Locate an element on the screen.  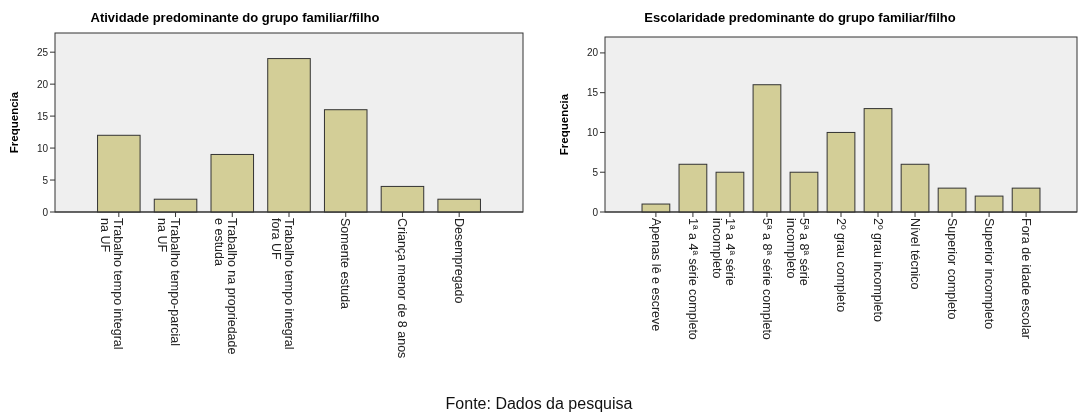
x-tick-label: Superior completo is located at coordinates (951, 269).